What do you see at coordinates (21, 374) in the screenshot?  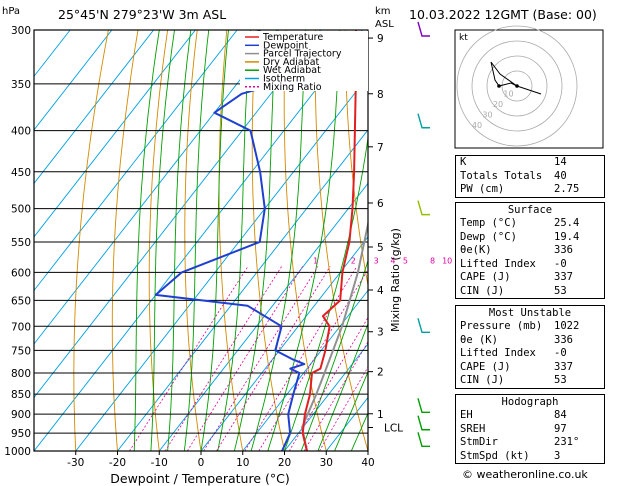 I see `pressure-tick-label: 800` at bounding box center [21, 374].